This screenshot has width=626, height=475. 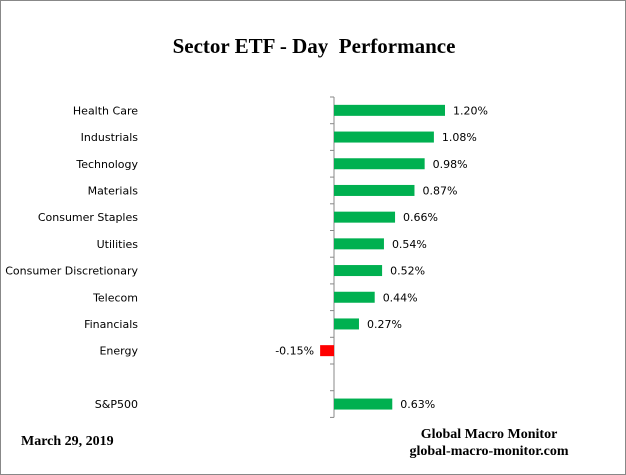 I want to click on category-label: Financials, so click(x=111, y=324).